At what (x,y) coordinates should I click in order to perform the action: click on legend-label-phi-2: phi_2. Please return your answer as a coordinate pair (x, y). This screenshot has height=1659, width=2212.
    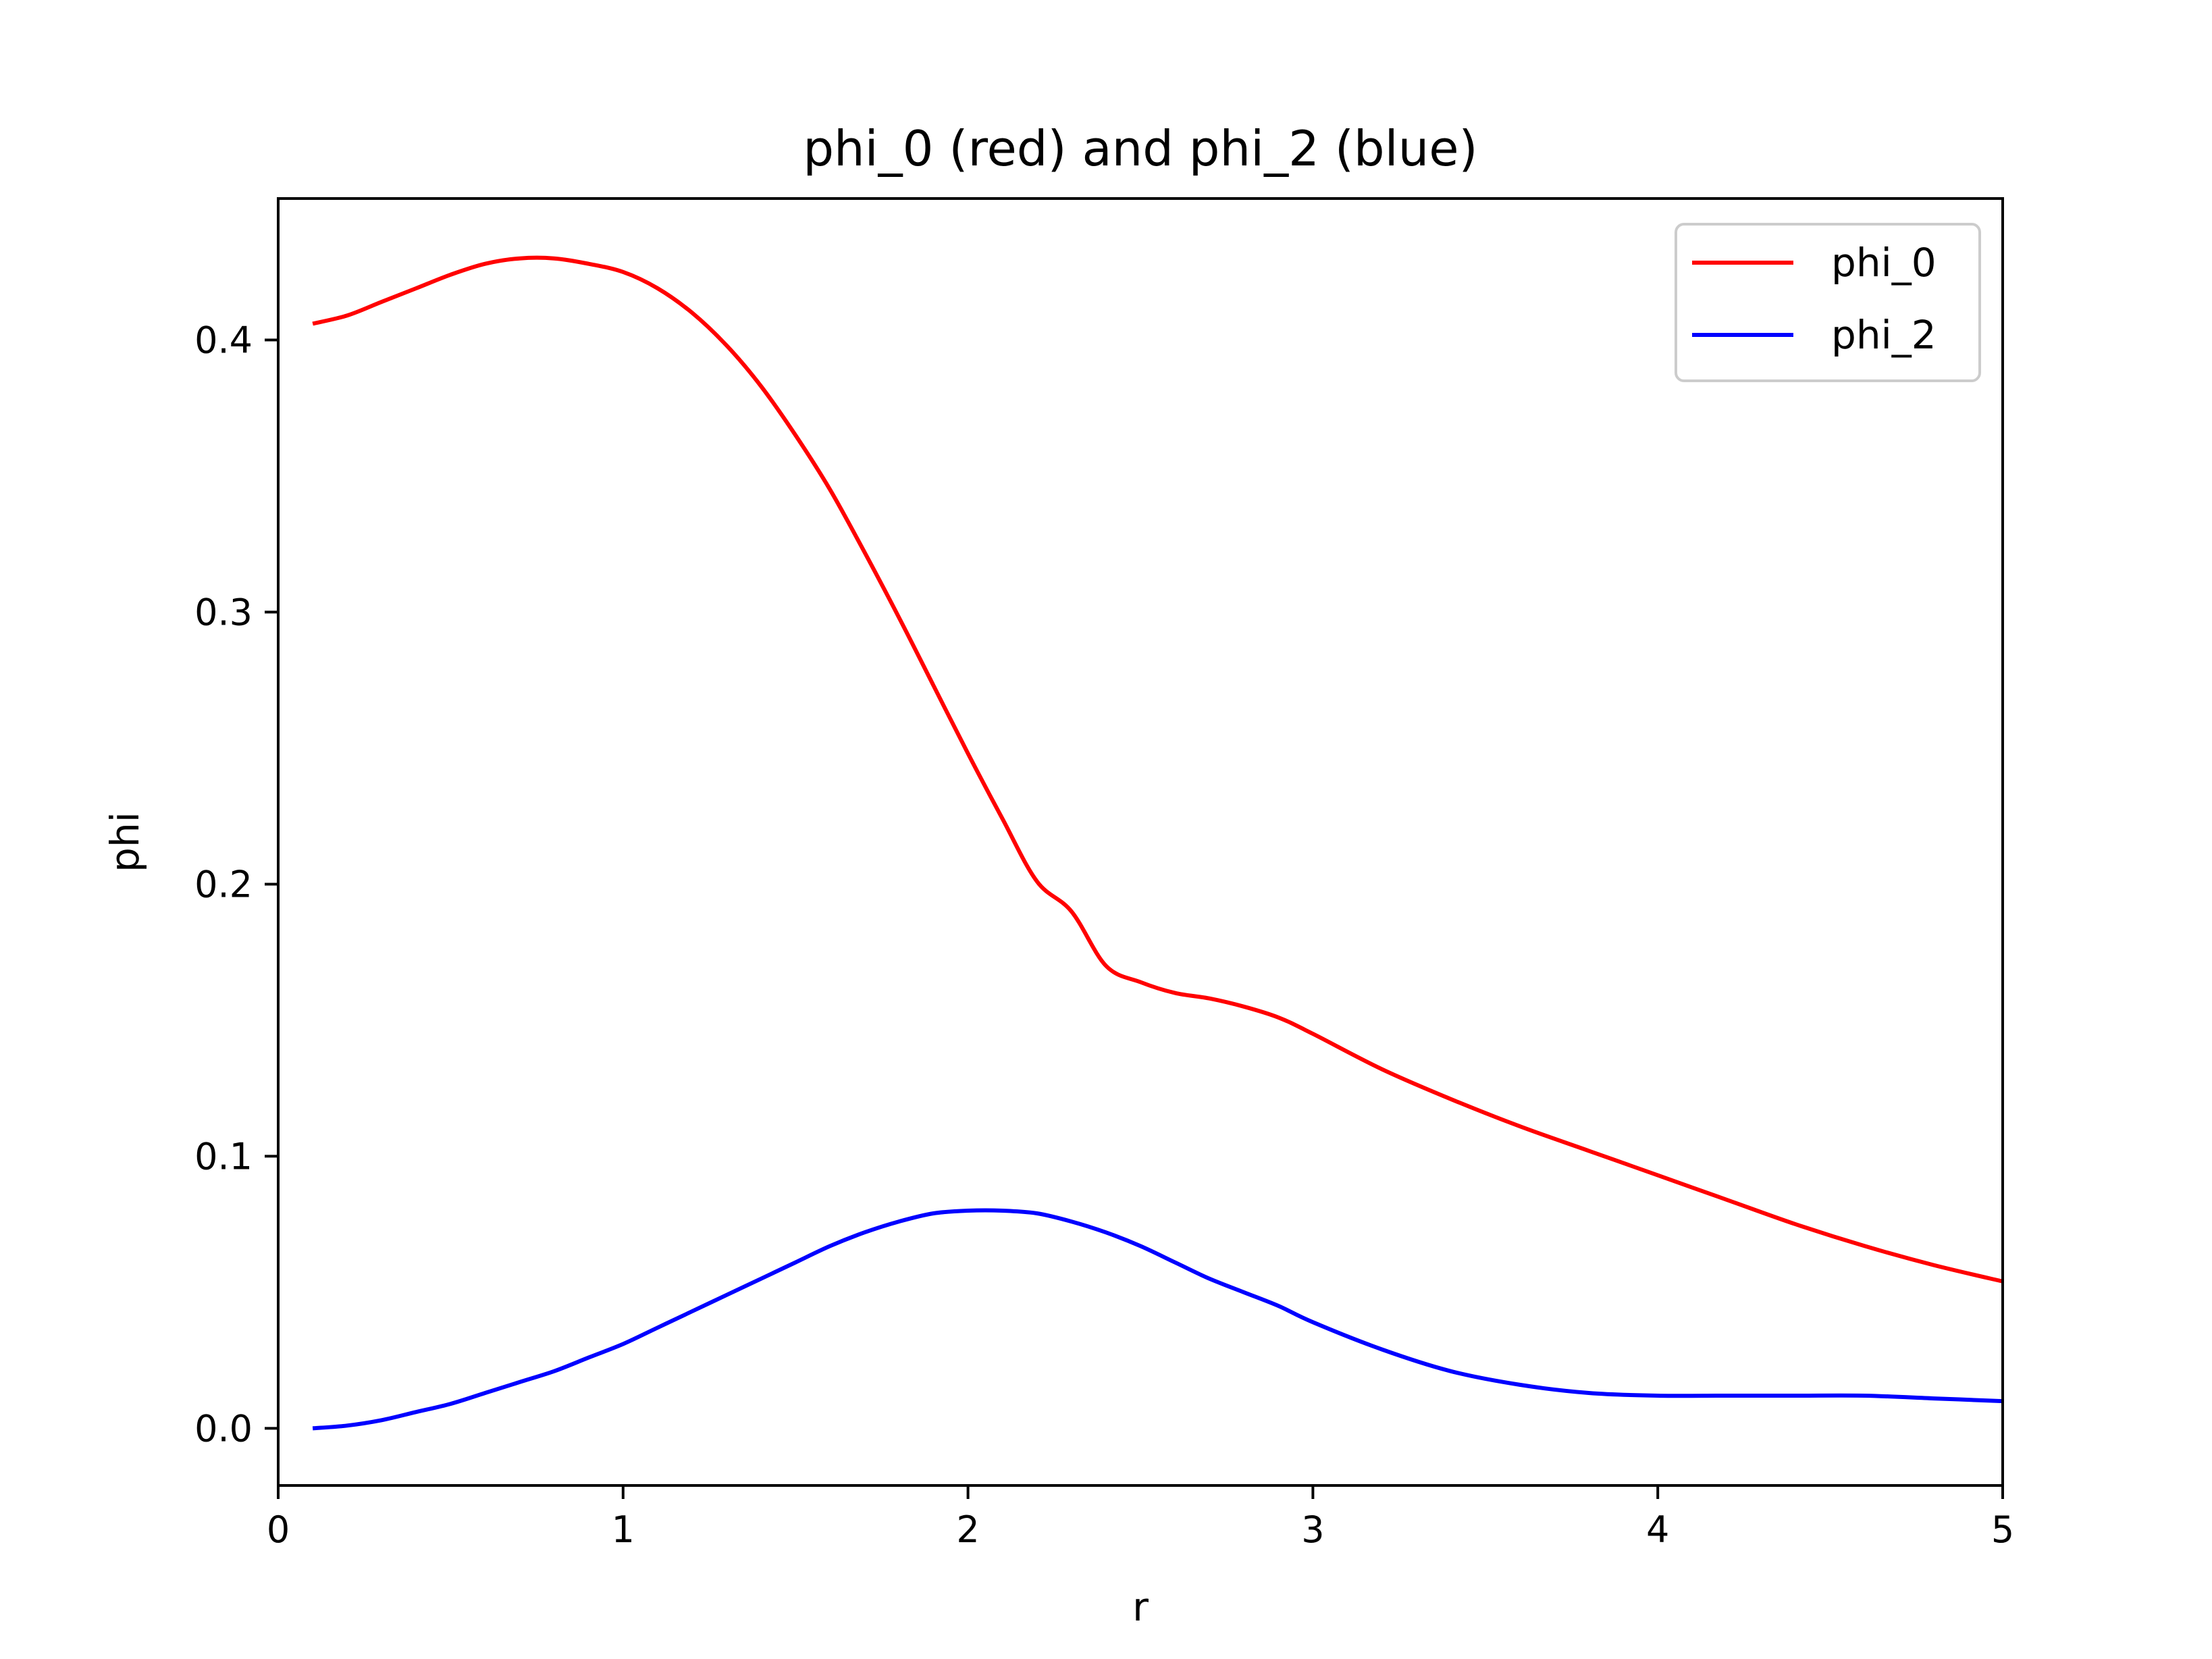
    Looking at the image, I should click on (1884, 335).